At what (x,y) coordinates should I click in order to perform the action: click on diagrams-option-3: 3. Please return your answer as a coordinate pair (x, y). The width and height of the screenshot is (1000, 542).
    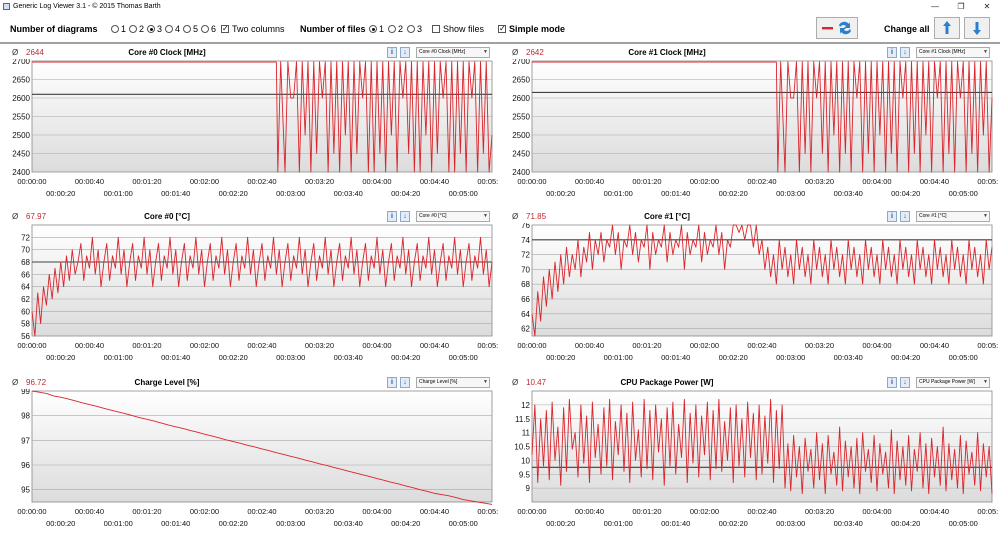
    Looking at the image, I should click on (154, 29).